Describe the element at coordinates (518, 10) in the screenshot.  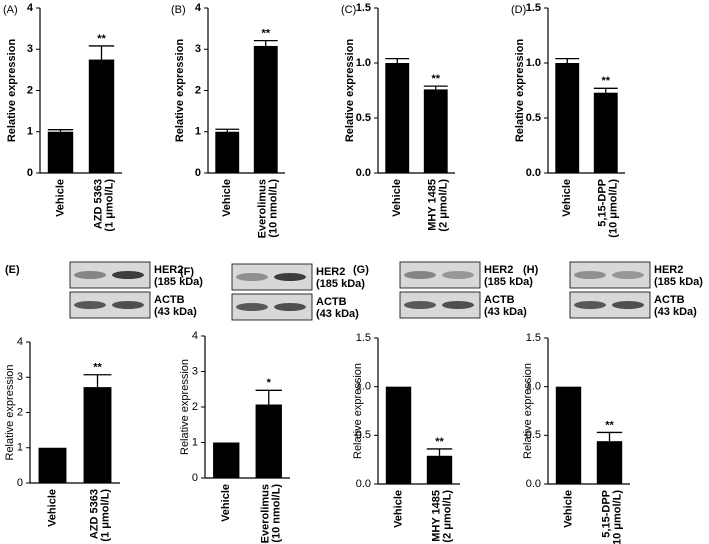
I see `panel-label: (D)` at that location.